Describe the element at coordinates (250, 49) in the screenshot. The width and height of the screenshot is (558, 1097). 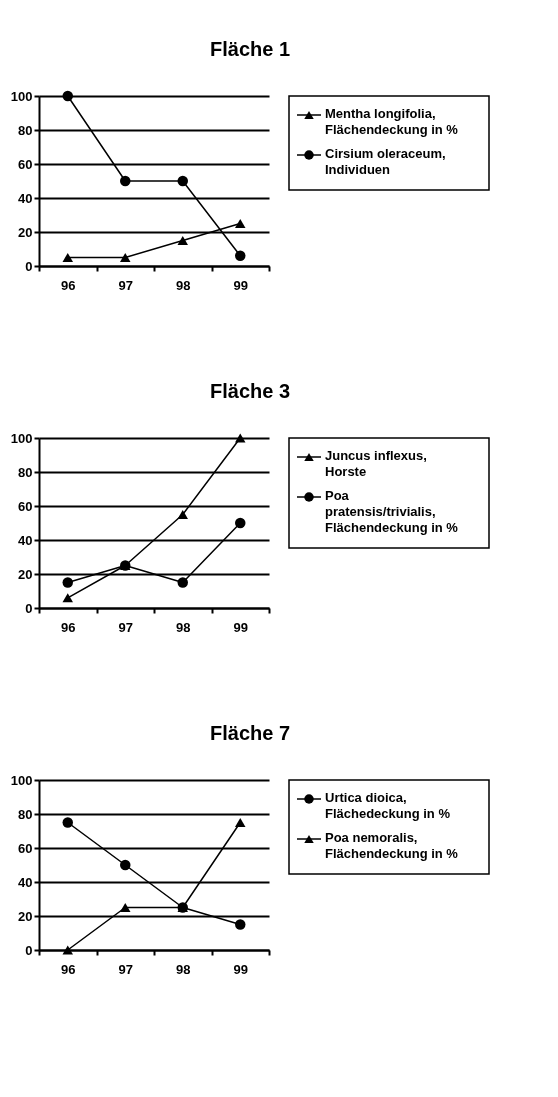
I see `chart-title: Fläche 1` at that location.